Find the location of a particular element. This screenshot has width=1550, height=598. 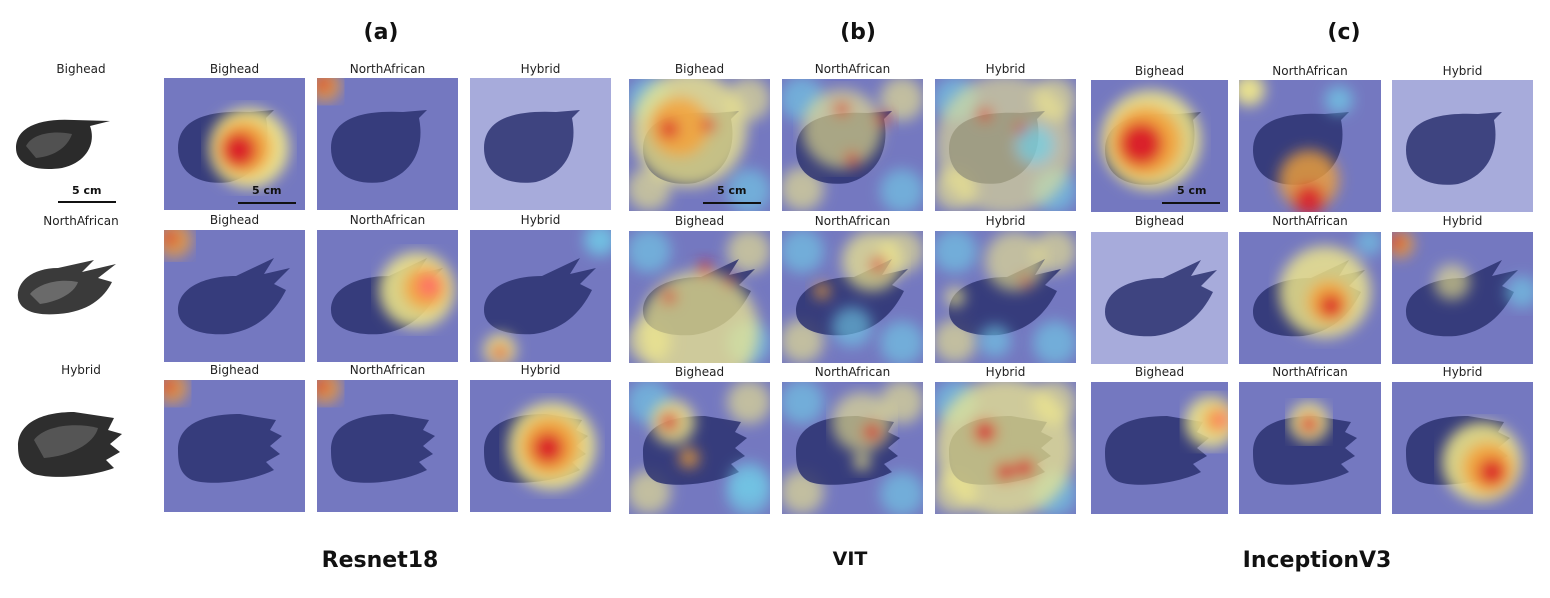

panel-1-row-1-col-1-label: NorthAfrican is located at coordinates (852, 221).